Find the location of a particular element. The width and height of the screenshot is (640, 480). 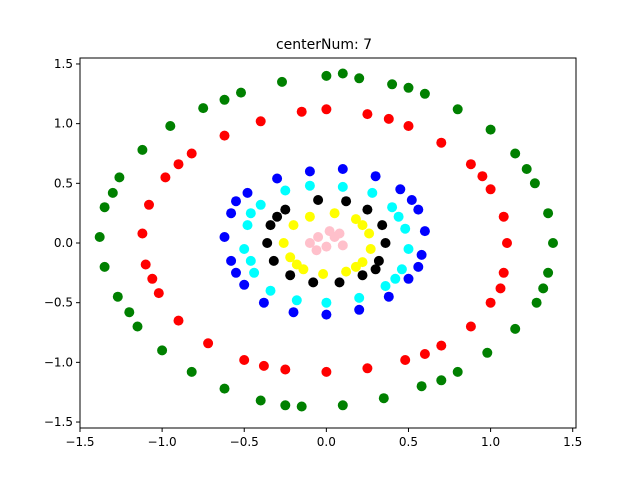

y-tick-label: 0.0 is located at coordinates (63, 243).